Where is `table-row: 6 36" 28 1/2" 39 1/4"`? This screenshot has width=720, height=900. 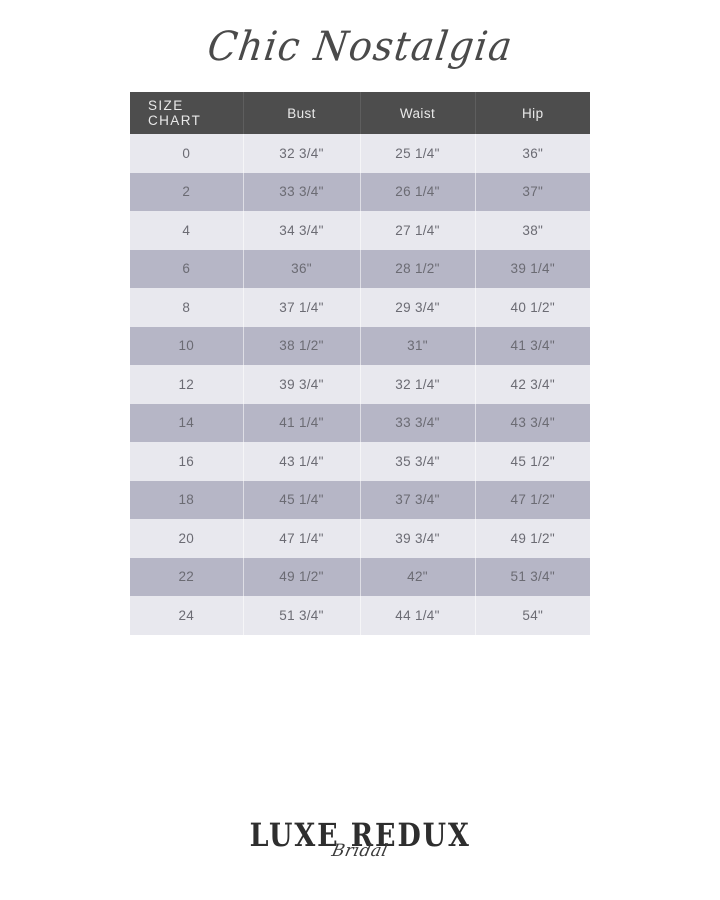
table-row: 6 36" 28 1/2" 39 1/4" is located at coordinates (360, 268).